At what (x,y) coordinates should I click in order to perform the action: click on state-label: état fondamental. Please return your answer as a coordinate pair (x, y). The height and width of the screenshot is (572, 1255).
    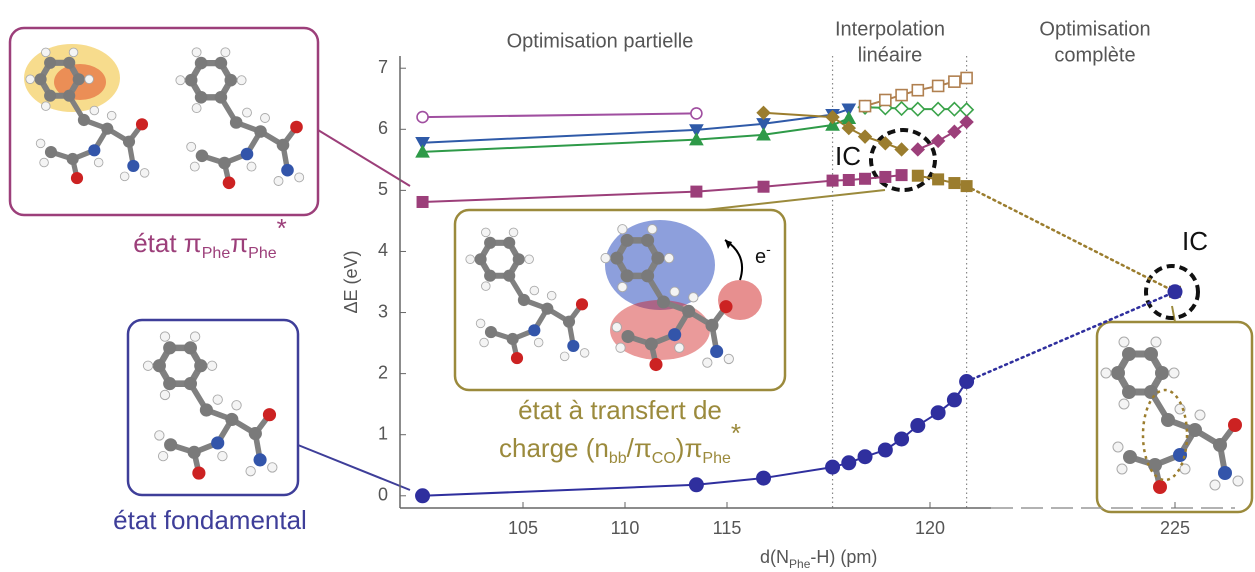
    Looking at the image, I should click on (210, 520).